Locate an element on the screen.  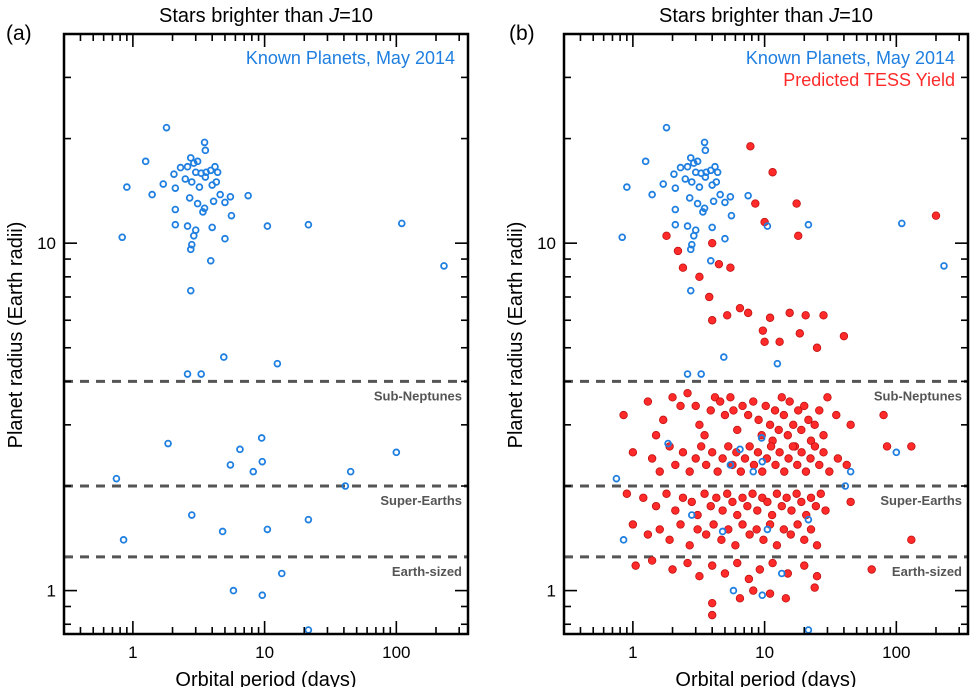
threshold-label: Super-Earths is located at coordinates (421, 500).